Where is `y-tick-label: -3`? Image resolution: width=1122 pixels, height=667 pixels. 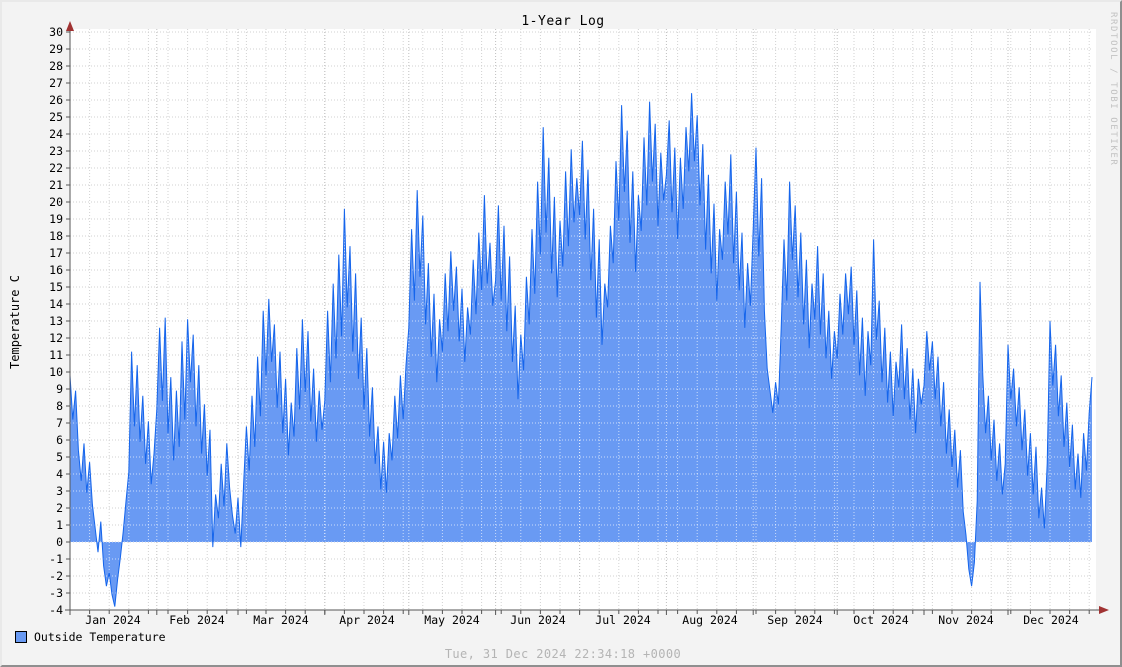
y-tick-label: -3 is located at coordinates (56, 593).